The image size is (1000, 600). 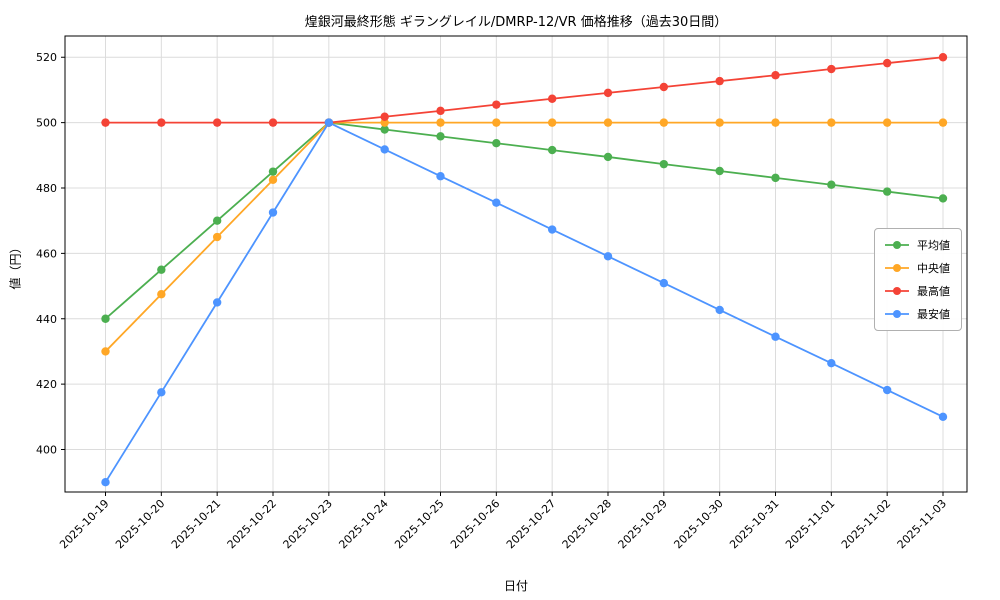 What do you see at coordinates (866, 524) in the screenshot?
I see `svg-text: 2025-11-02` at bounding box center [866, 524].